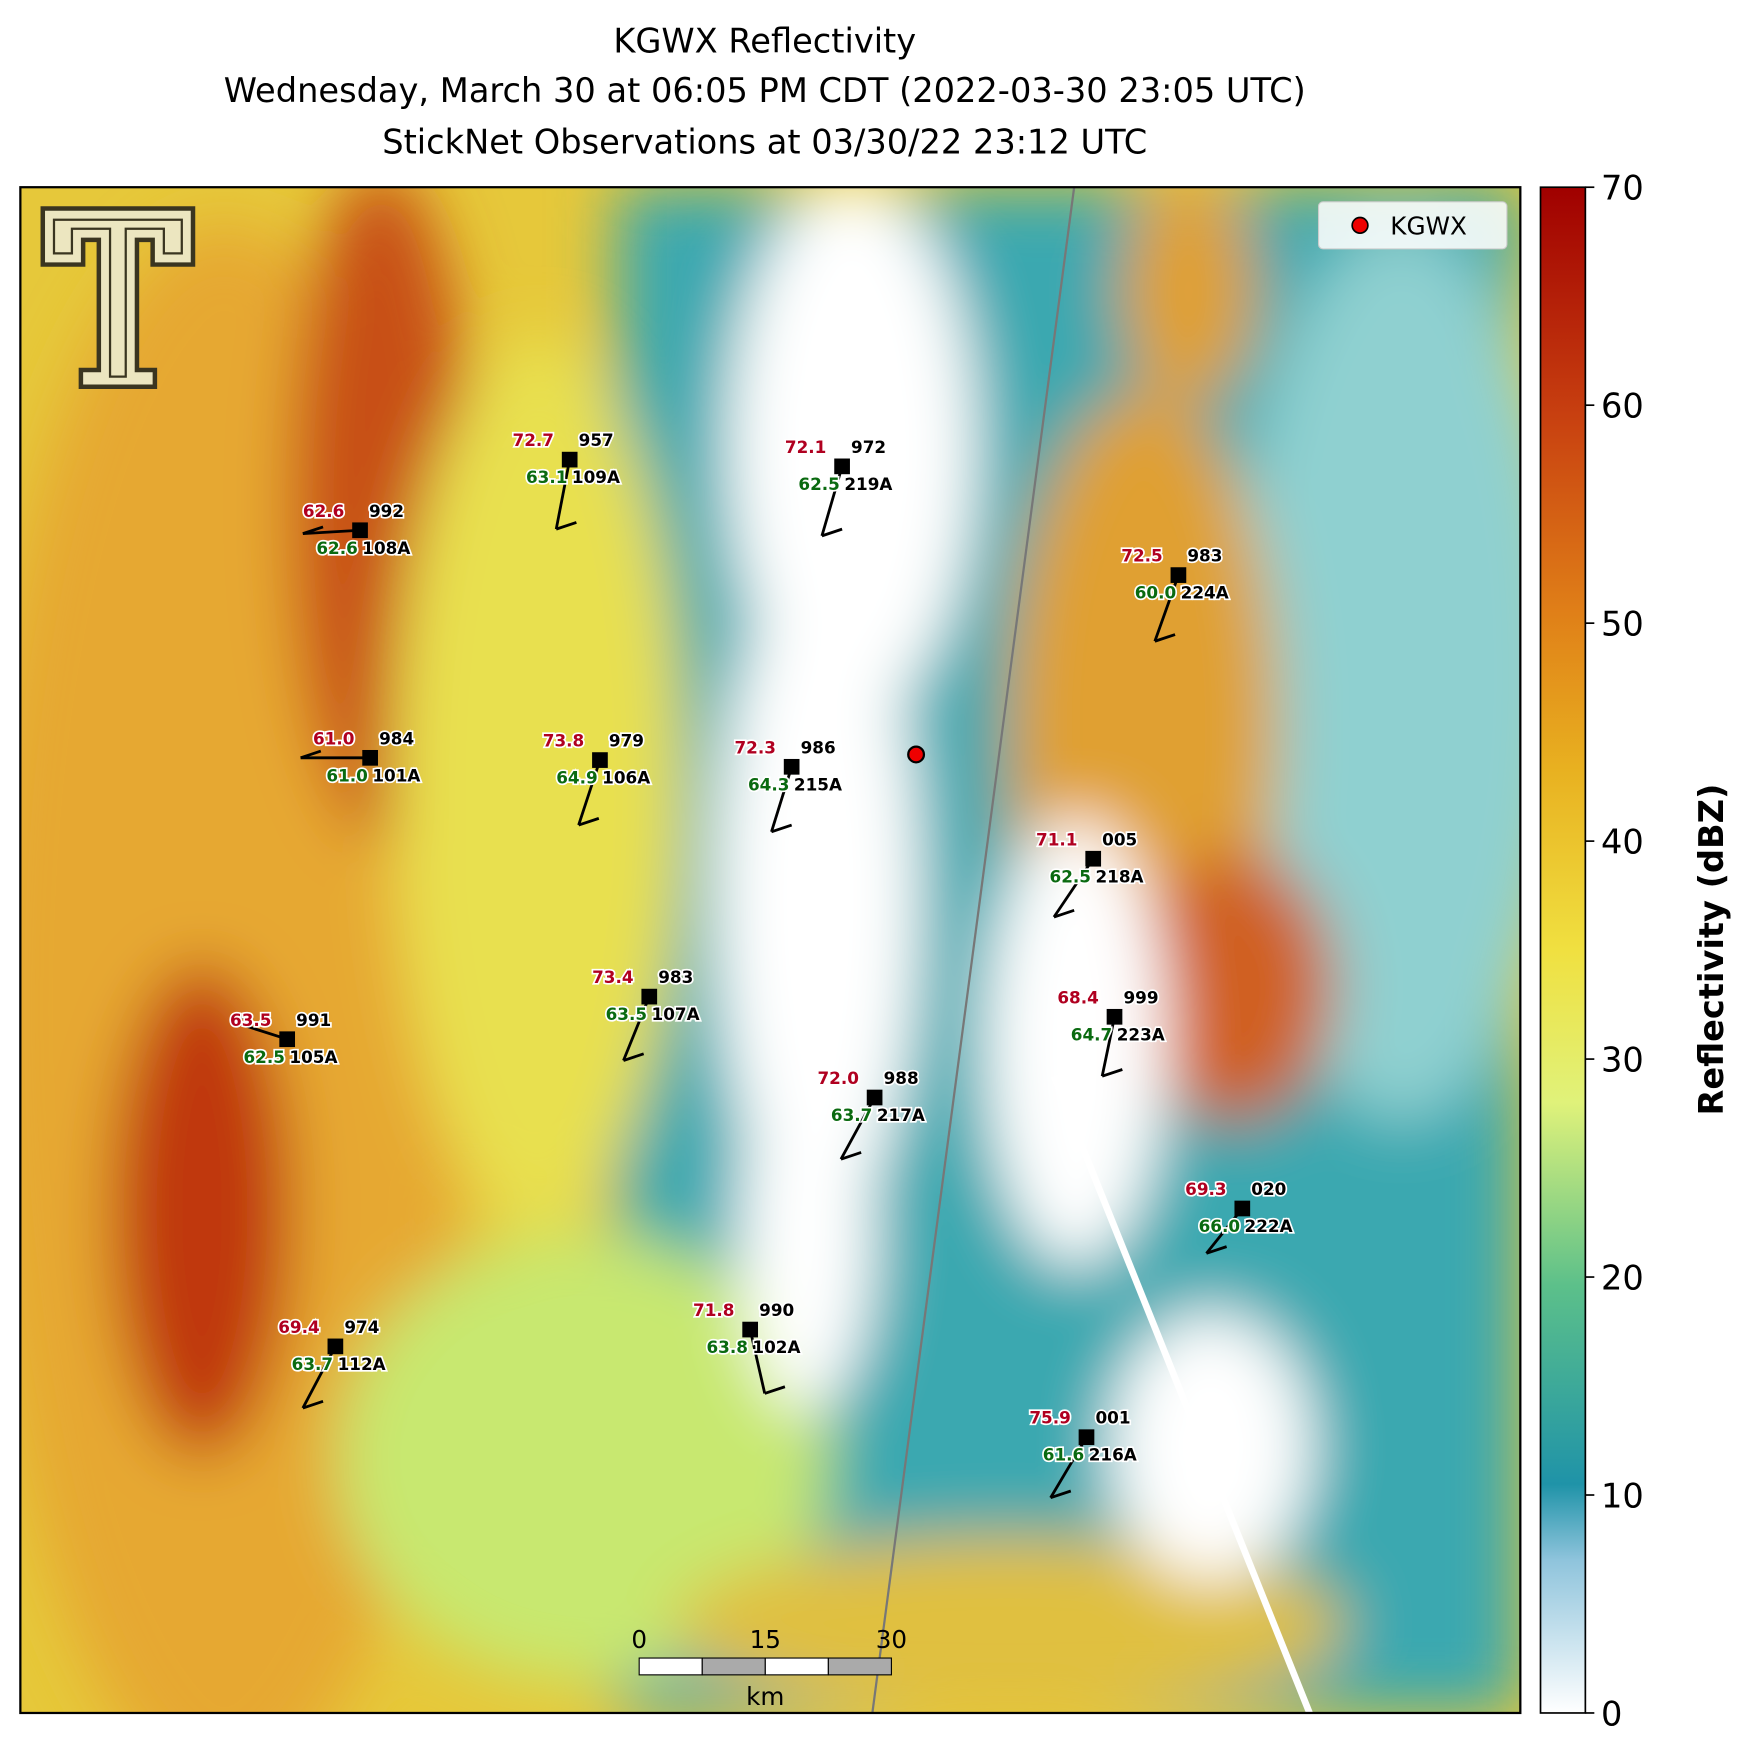 The image size is (1738, 1741). What do you see at coordinates (868, 447) in the screenshot?
I see `pressure: 972` at bounding box center [868, 447].